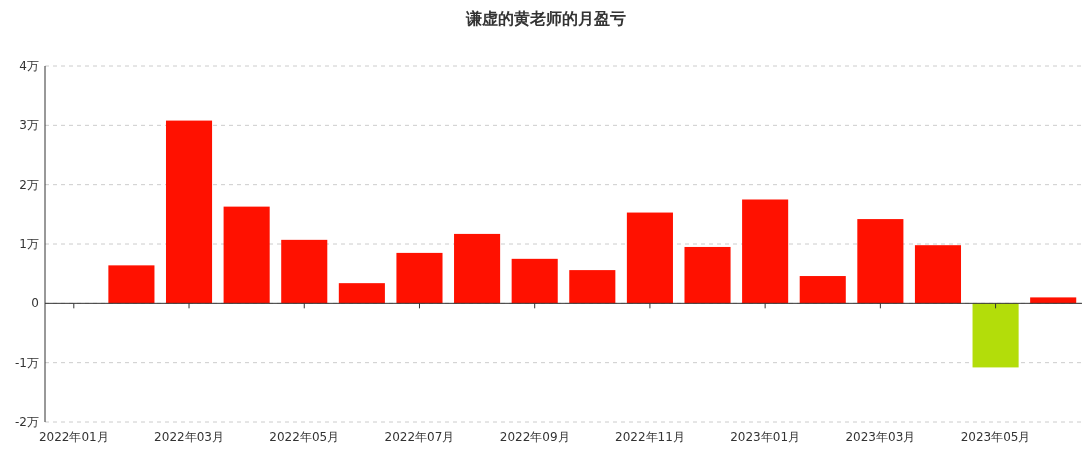 Image resolution: width=1091 pixels, height=453 pixels. What do you see at coordinates (189, 437) in the screenshot?
I see `x-tick-label: 2022年03月` at bounding box center [189, 437].